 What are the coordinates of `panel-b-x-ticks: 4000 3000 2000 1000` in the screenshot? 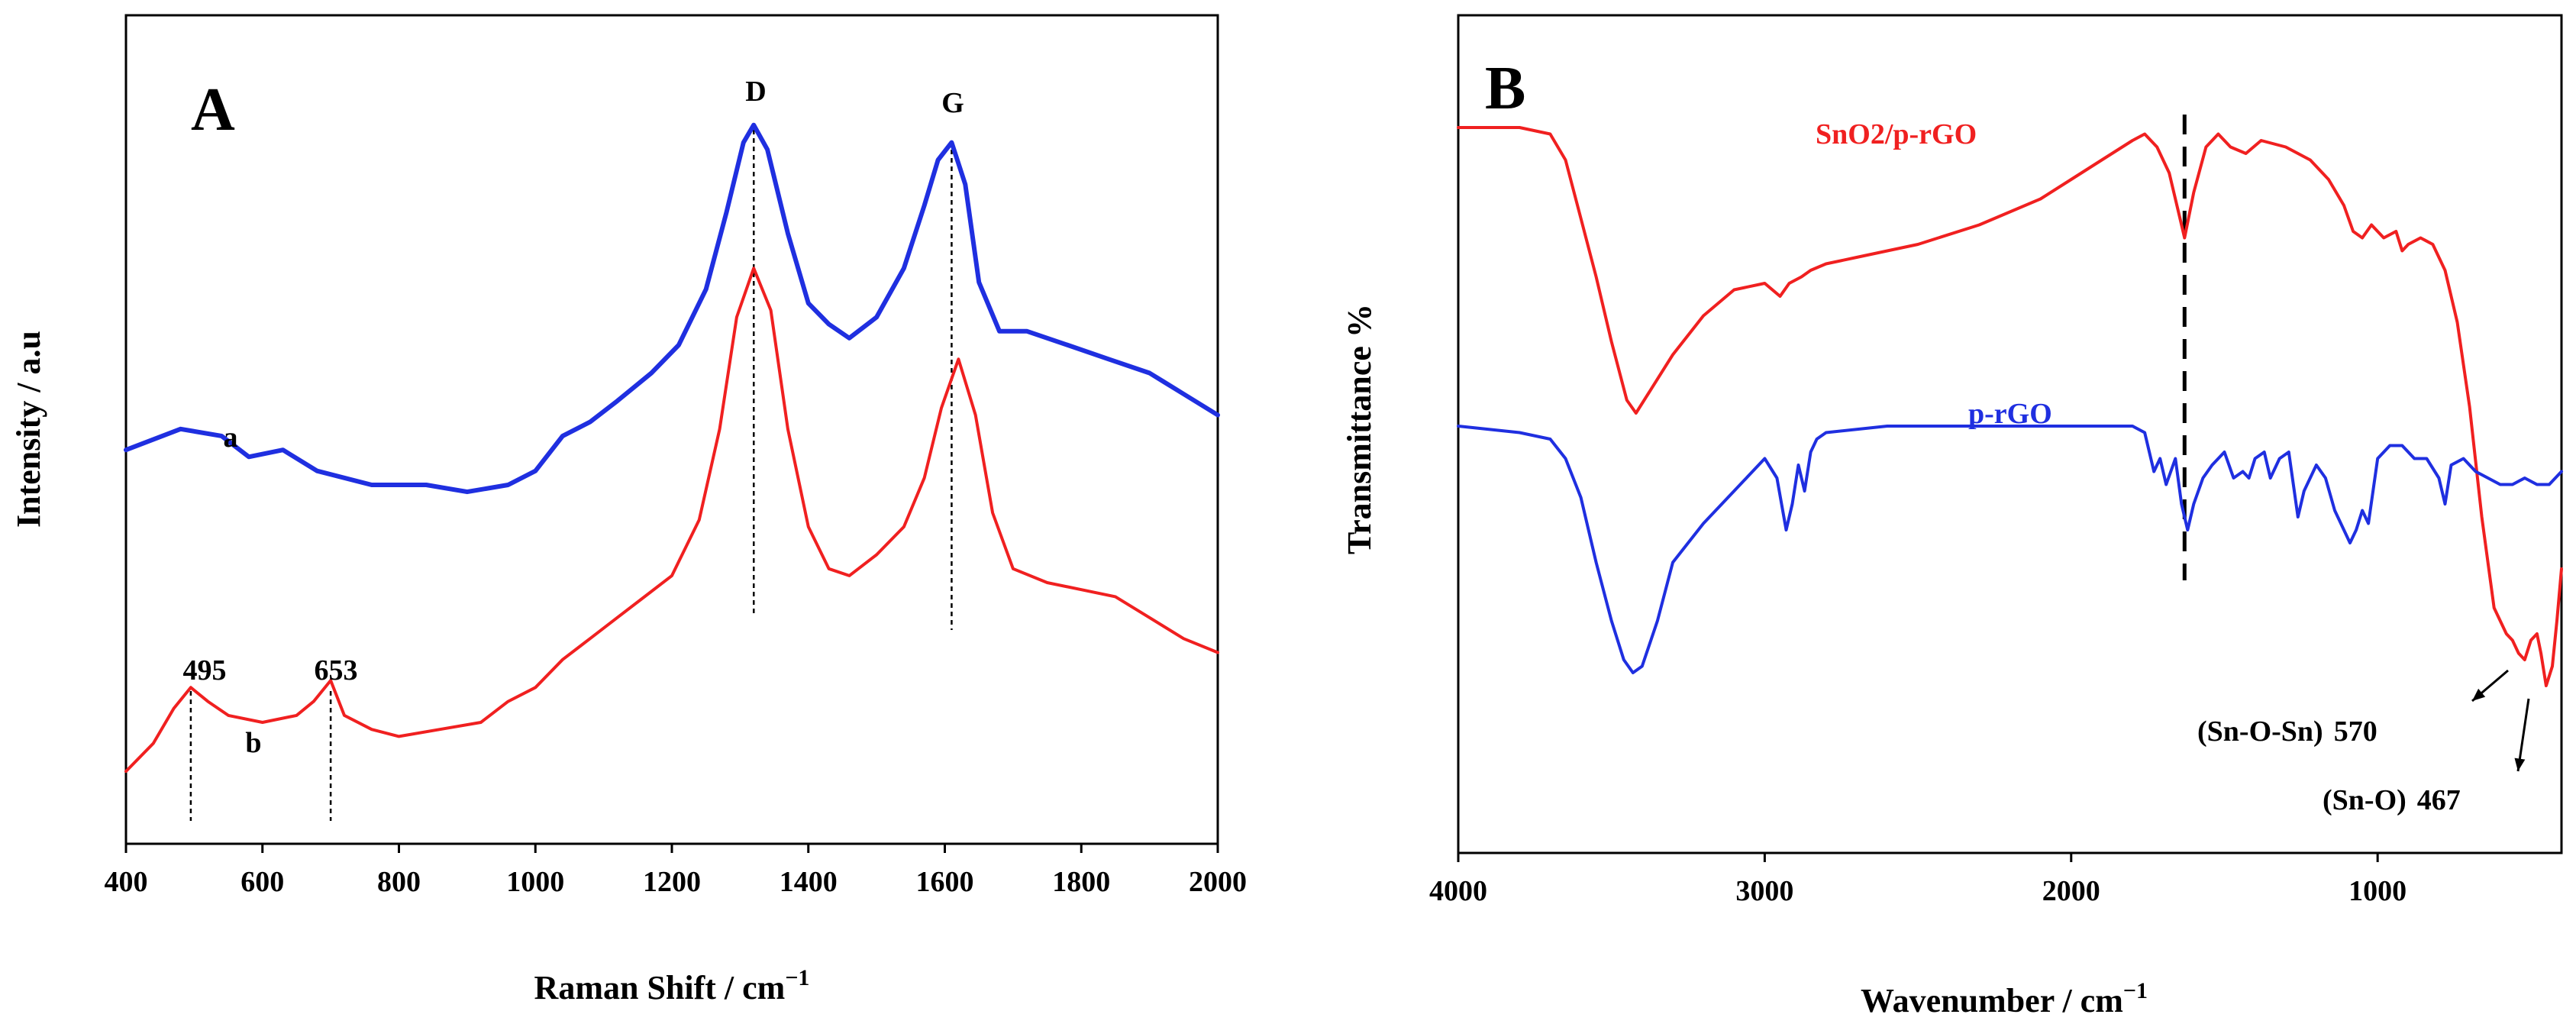 It's located at (1918, 880).